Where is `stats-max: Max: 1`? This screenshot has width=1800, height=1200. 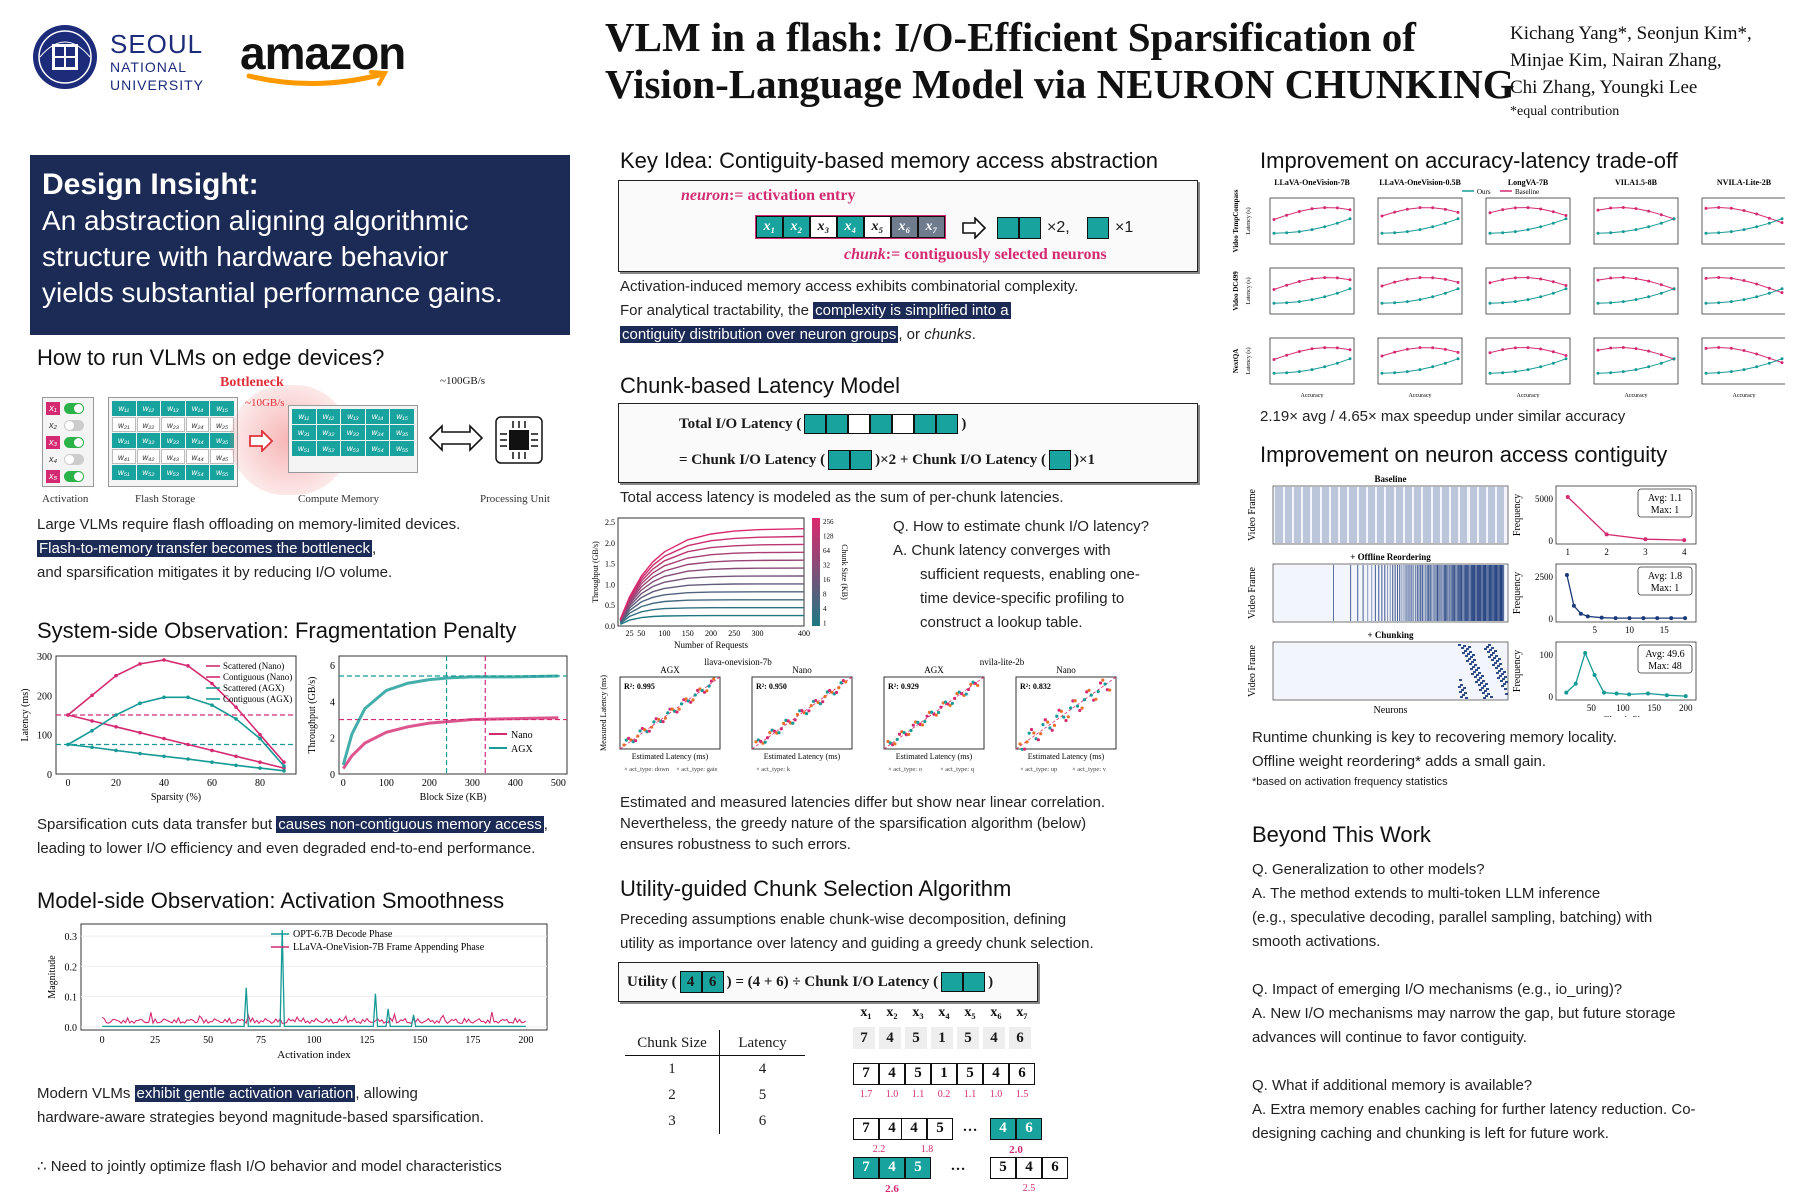
stats-max: Max: 1 is located at coordinates (1665, 510).